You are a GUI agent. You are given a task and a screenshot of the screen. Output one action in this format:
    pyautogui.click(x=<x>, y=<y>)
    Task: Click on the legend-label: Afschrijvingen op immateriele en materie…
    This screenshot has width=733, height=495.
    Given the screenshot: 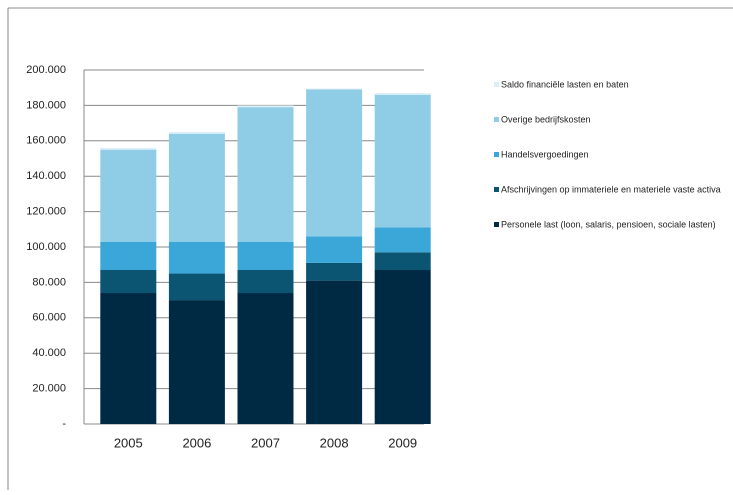 What is the action you would take?
    pyautogui.click(x=611, y=189)
    